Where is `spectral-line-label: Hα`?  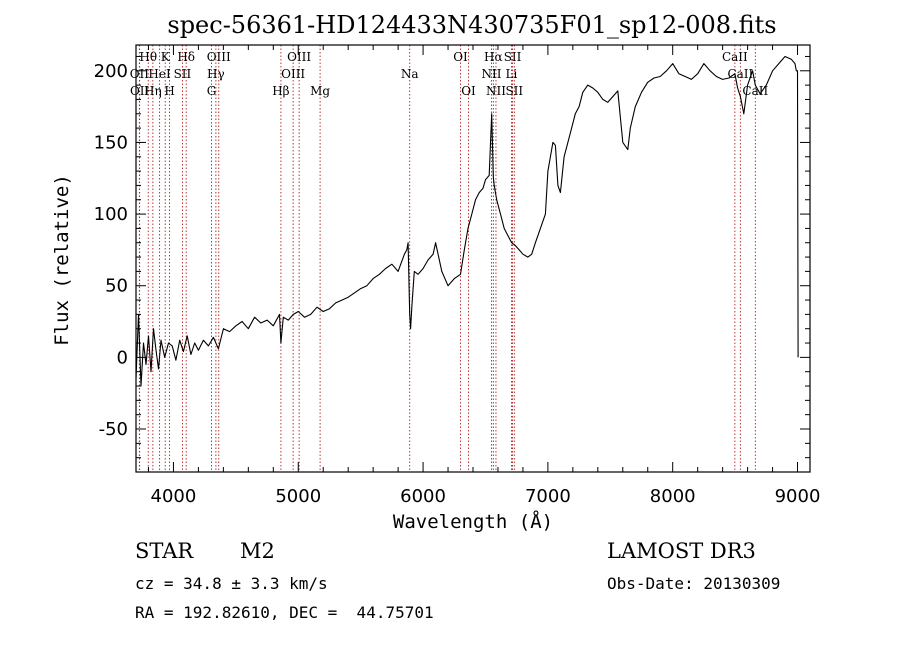
spectral-line-label: Hα is located at coordinates (493, 57).